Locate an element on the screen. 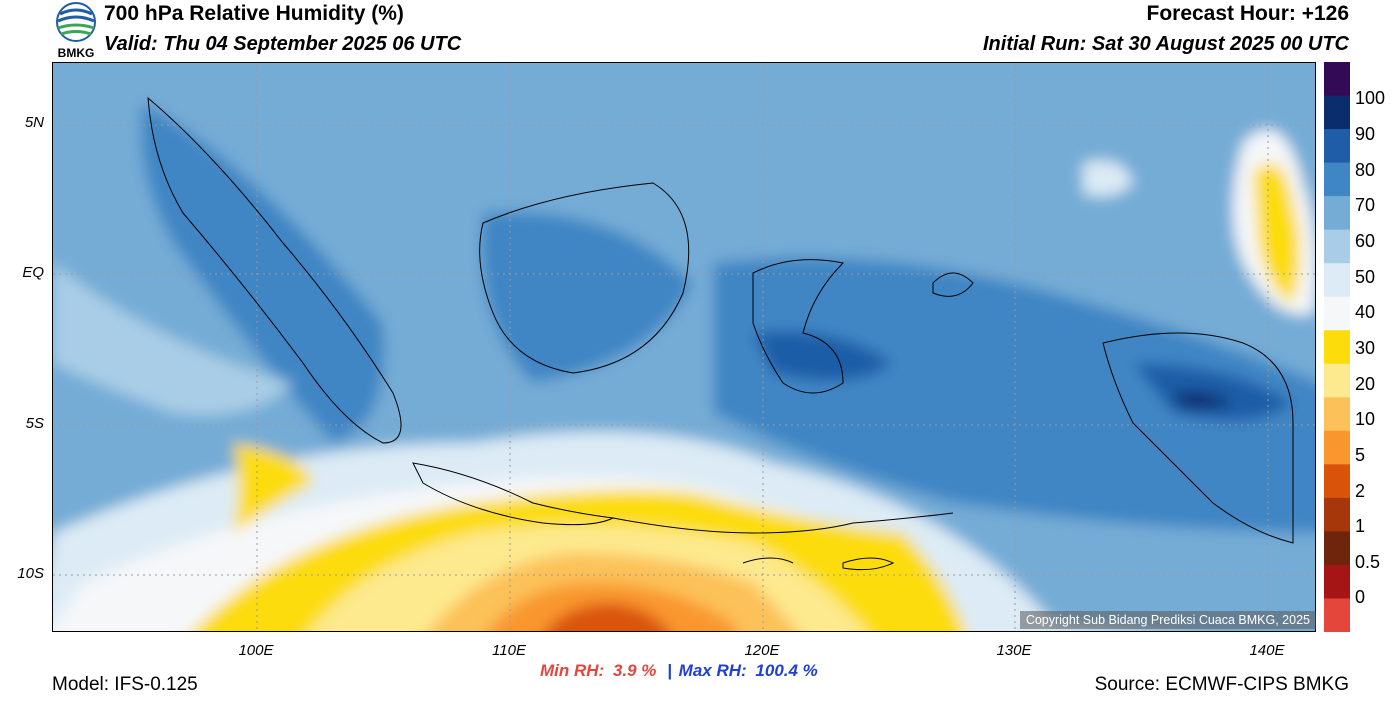 The width and height of the screenshot is (1400, 709). model-info: Model: IFS-0.125 is located at coordinates (125, 684).